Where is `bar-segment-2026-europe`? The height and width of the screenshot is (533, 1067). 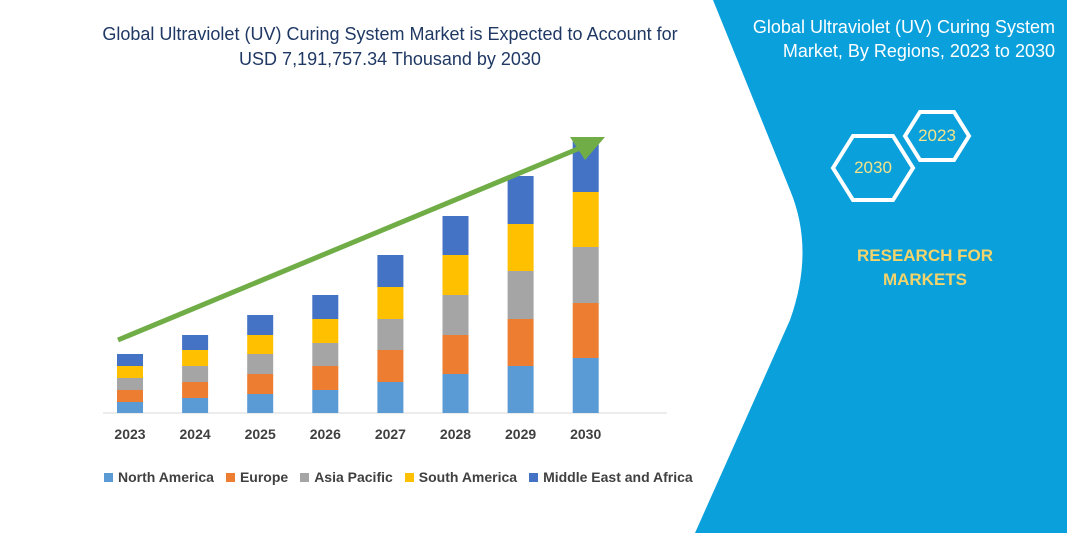
bar-segment-2026-europe is located at coordinates (325, 378).